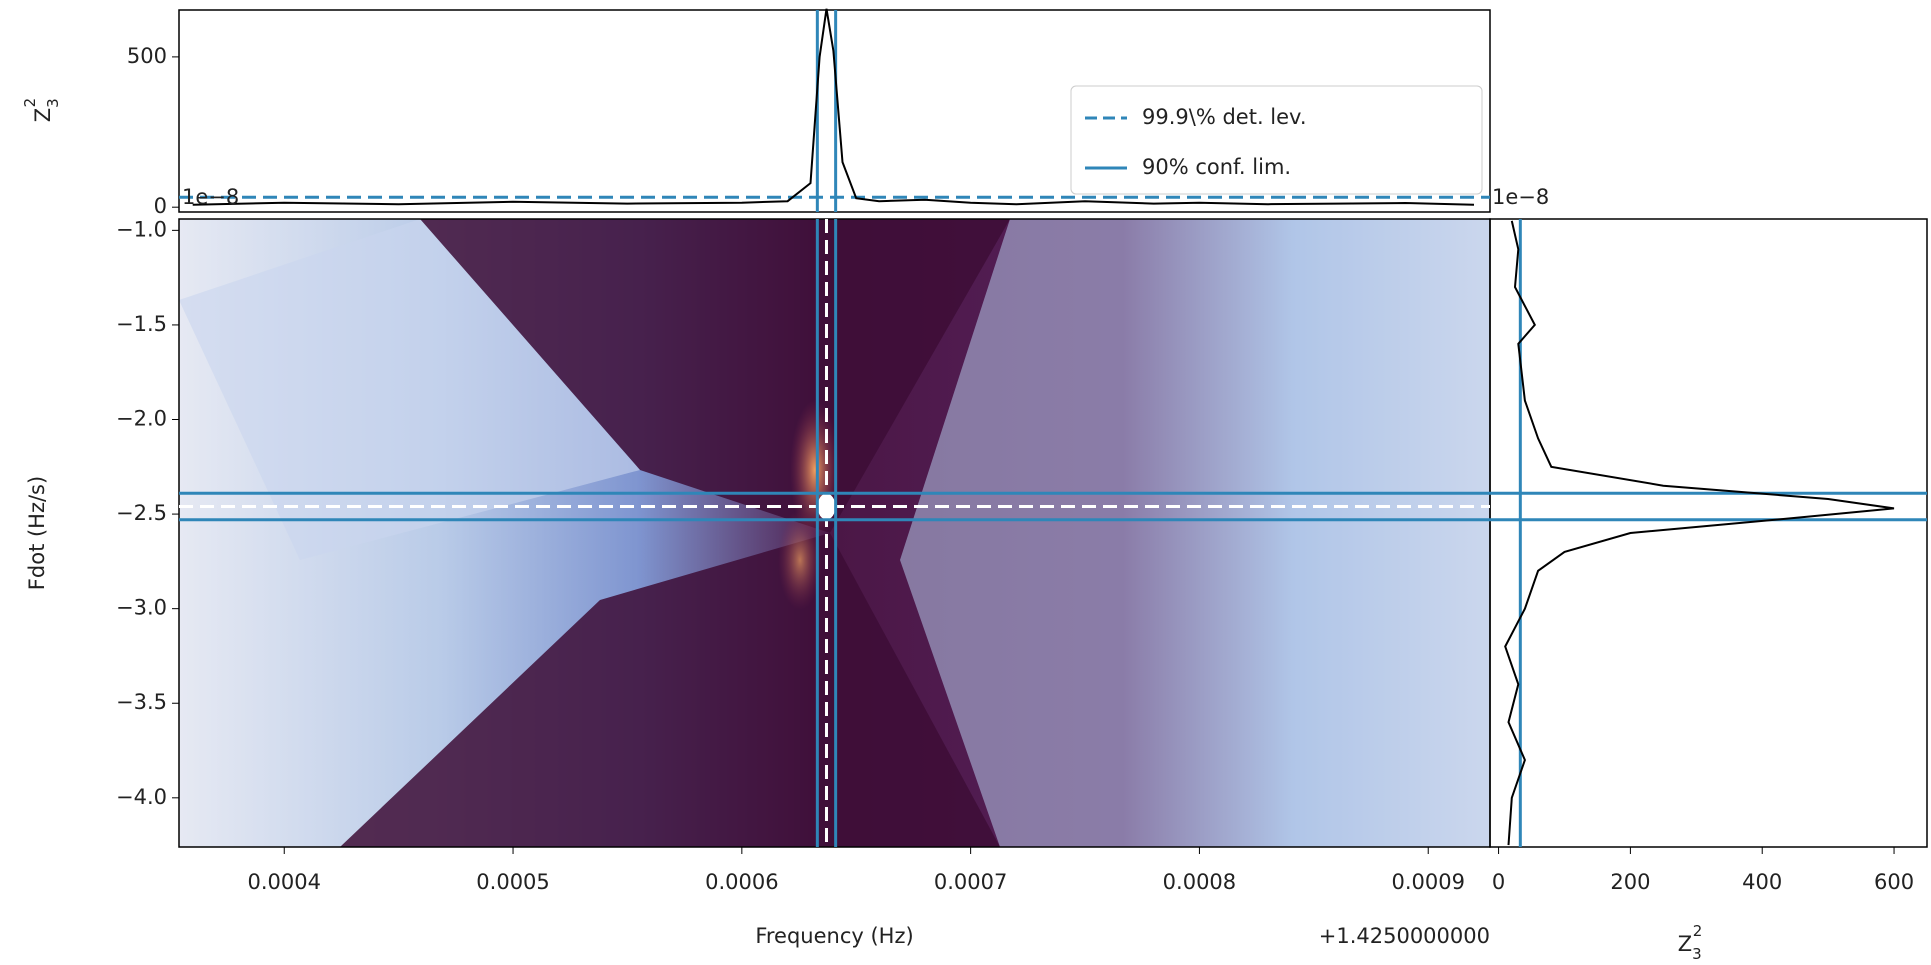 The height and width of the screenshot is (965, 1931). I want to click on x-tick-label: 0, so click(1498, 882).